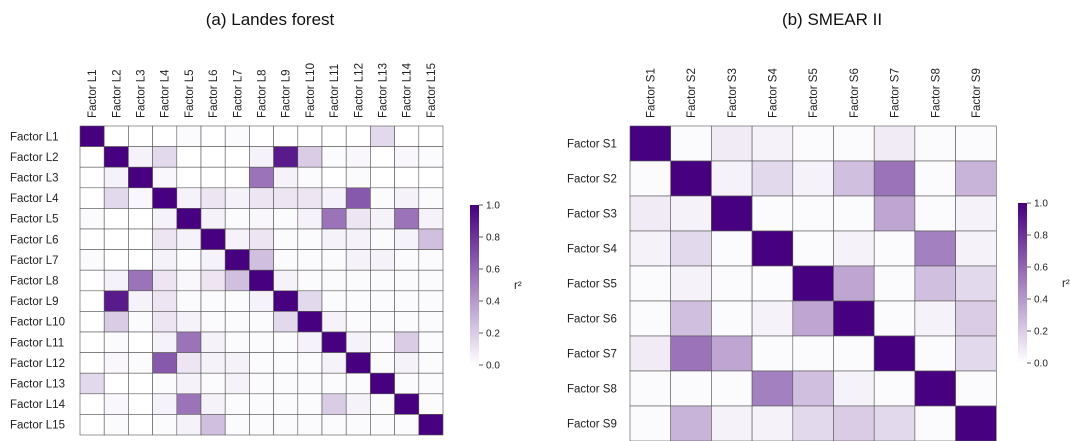 Image resolution: width=1070 pixels, height=441 pixels. What do you see at coordinates (311, 90) in the screenshot?
I see `col-label-a-10: Factor L10` at bounding box center [311, 90].